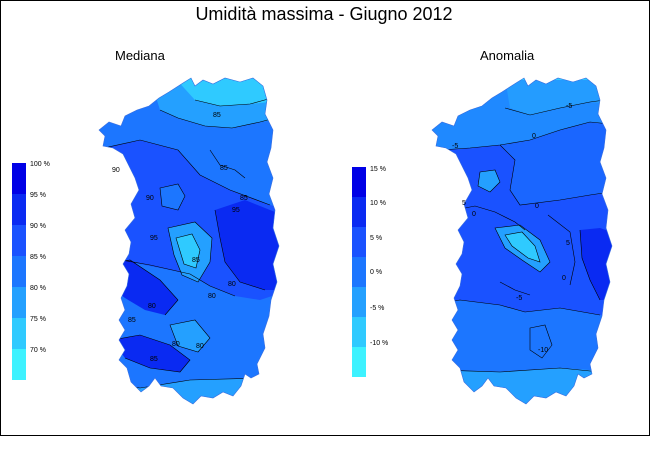  I want to click on legend-tick-label: 80 %, so click(38, 288).